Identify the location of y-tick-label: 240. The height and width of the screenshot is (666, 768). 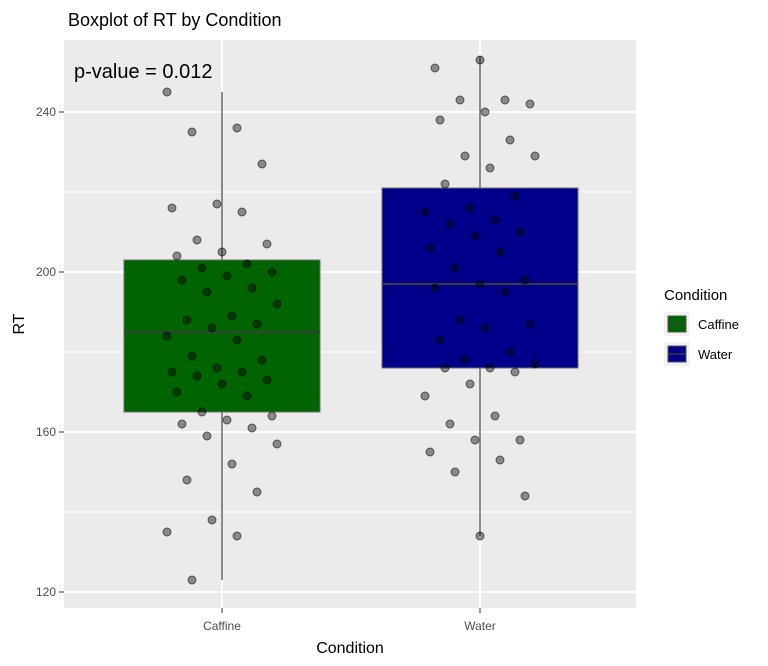
(46, 112).